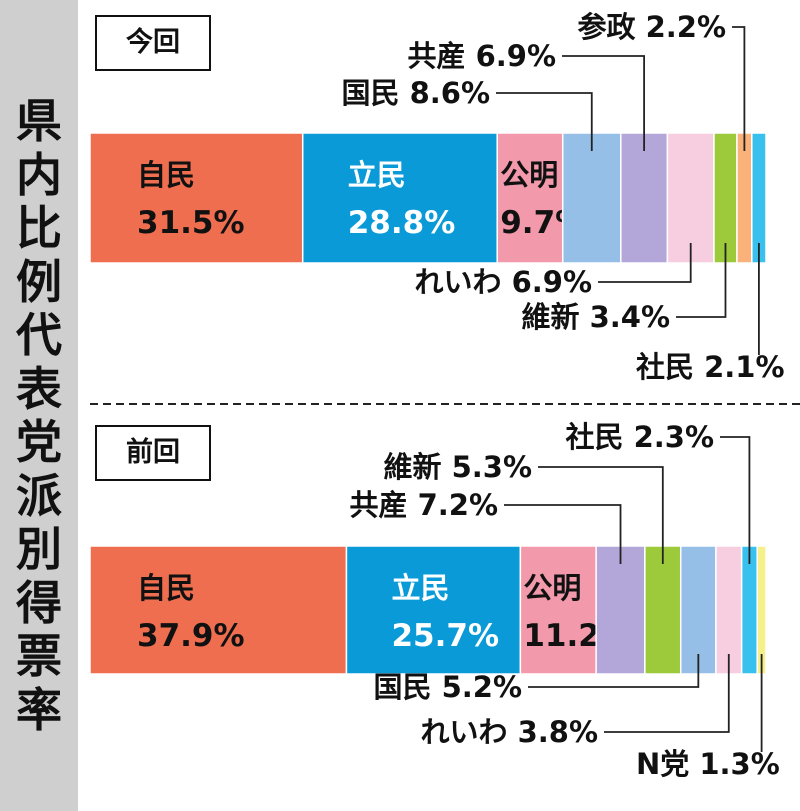 This screenshot has height=811, width=800. What do you see at coordinates (481, 56) in the screenshot?
I see `callout-label-current-4: 共産 6.9%` at bounding box center [481, 56].